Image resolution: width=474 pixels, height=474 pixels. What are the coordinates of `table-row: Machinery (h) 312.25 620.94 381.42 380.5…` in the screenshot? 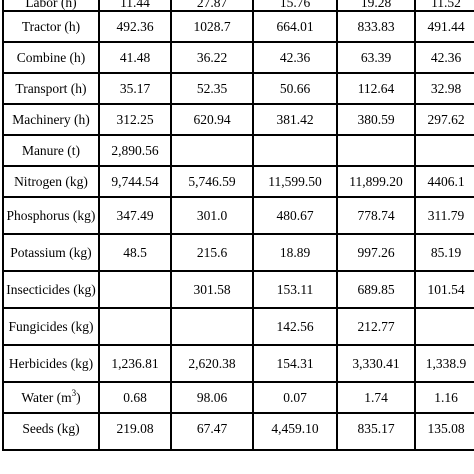 It's located at (238, 119).